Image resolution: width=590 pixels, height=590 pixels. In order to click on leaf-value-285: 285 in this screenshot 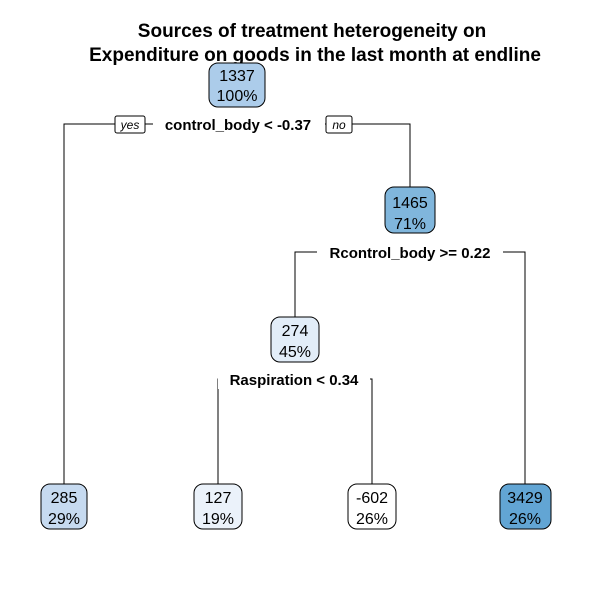, I will do `click(64, 498)`.